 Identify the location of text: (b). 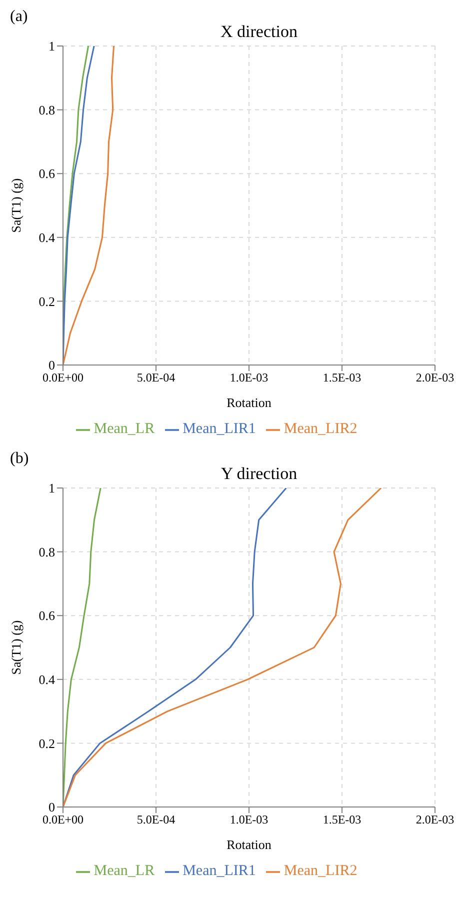
(19, 459).